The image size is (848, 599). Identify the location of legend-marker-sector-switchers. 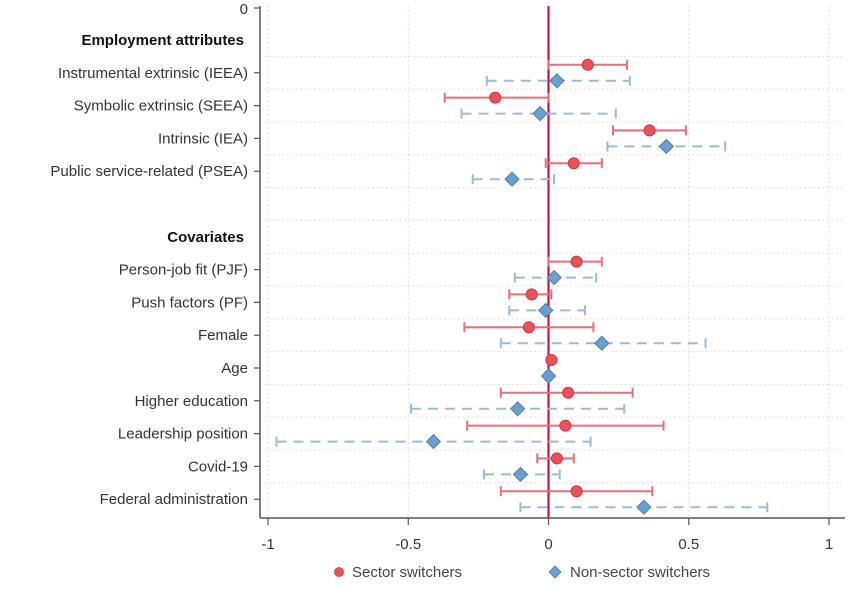
(339, 572).